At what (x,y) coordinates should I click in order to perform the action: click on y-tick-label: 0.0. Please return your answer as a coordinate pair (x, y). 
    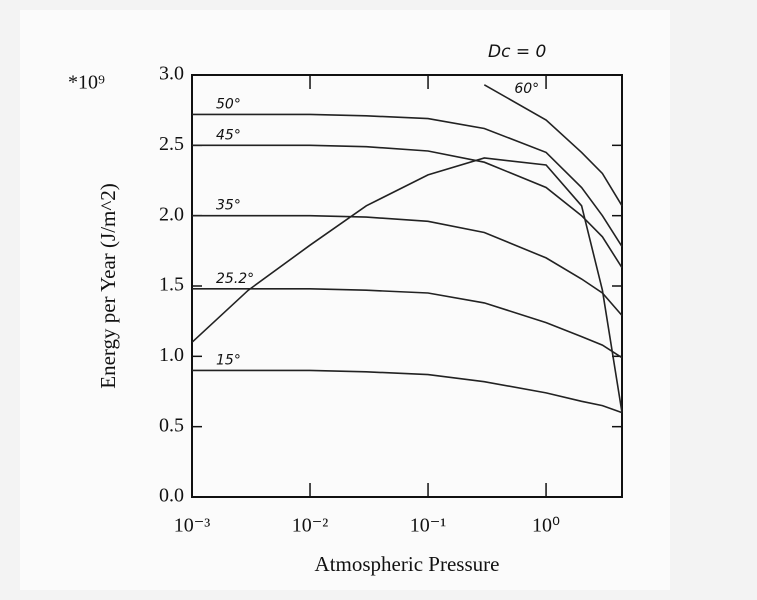
    Looking at the image, I should click on (171, 496).